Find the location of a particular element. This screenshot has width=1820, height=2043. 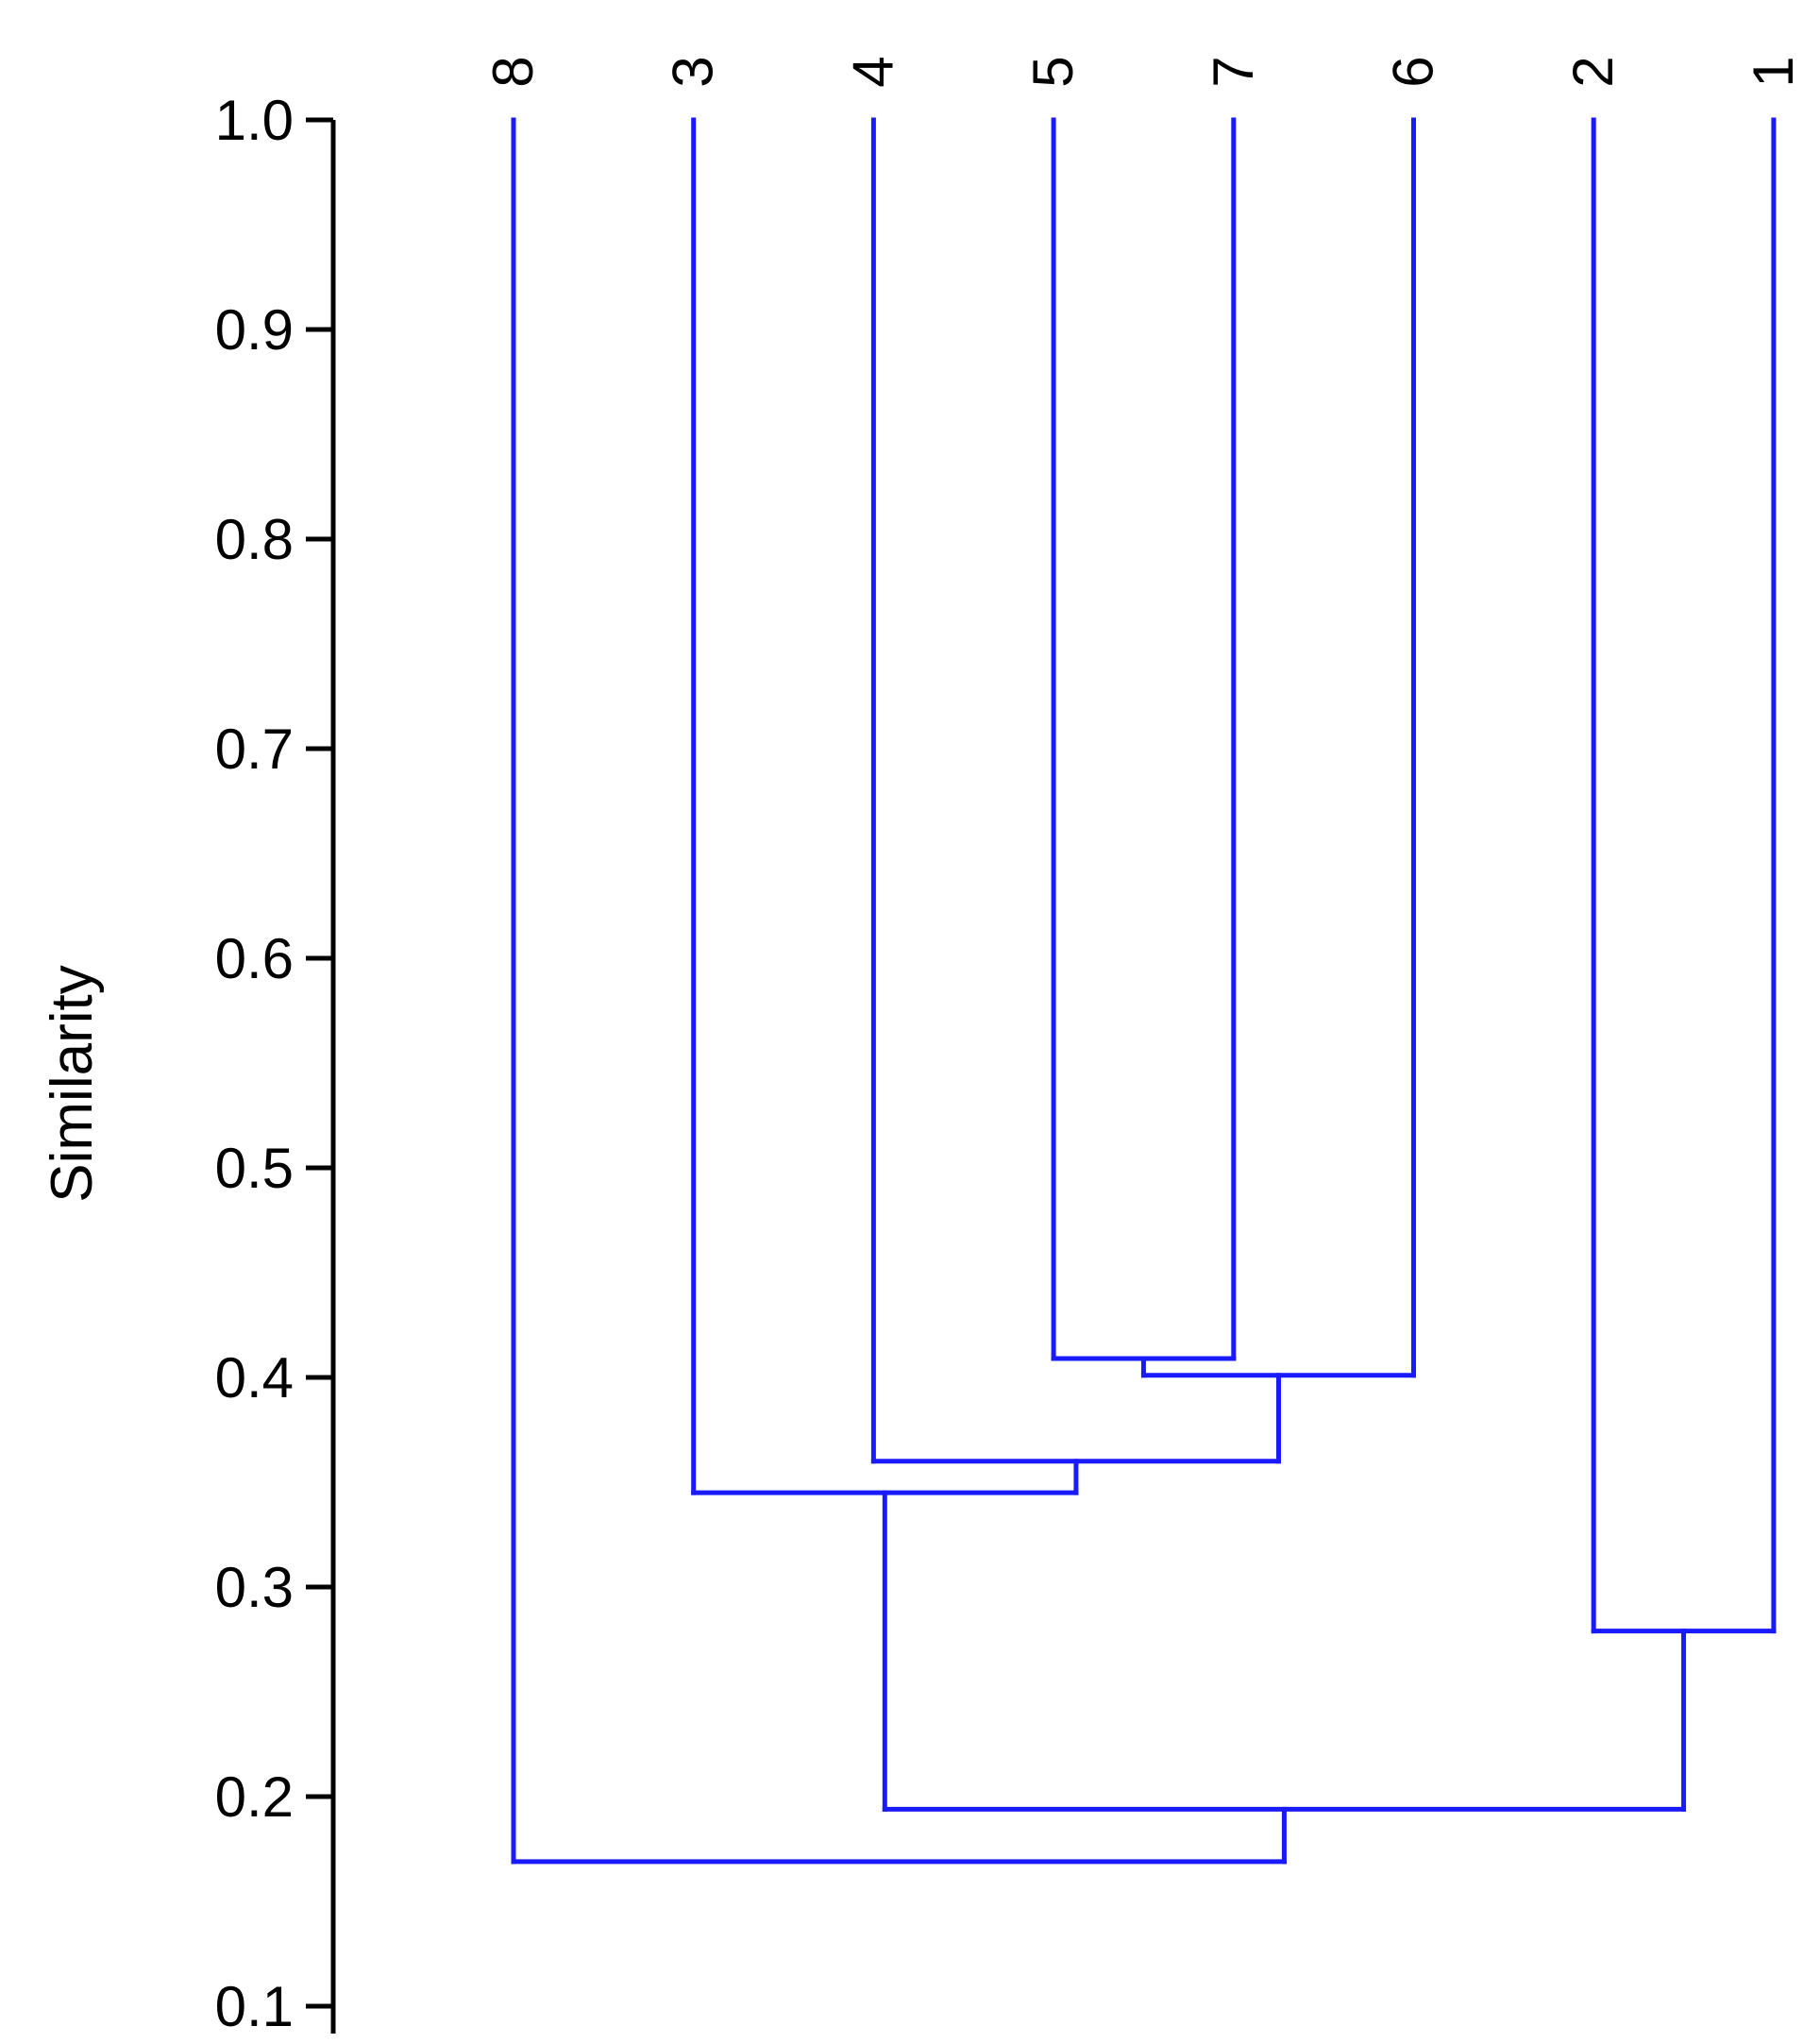

y-tick-label: 0.9 is located at coordinates (254, 330).